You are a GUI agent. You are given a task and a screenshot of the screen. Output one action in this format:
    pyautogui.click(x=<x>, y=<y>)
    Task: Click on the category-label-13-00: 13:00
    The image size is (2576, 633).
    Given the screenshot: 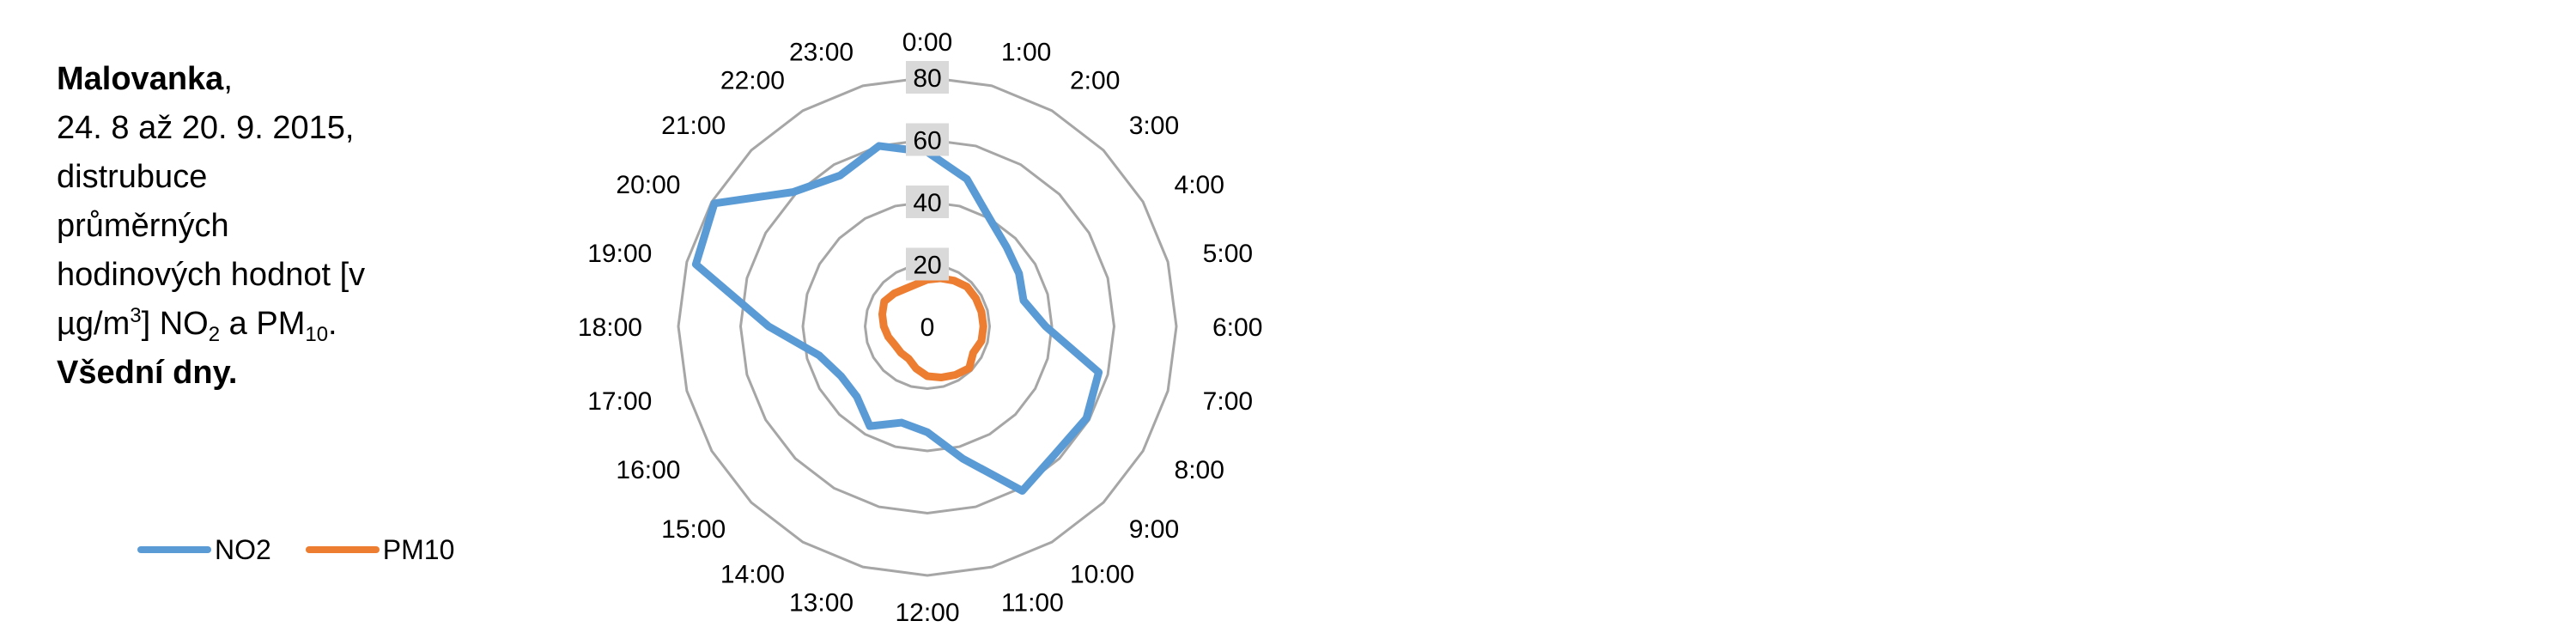 What is the action you would take?
    pyautogui.click(x=821, y=603)
    